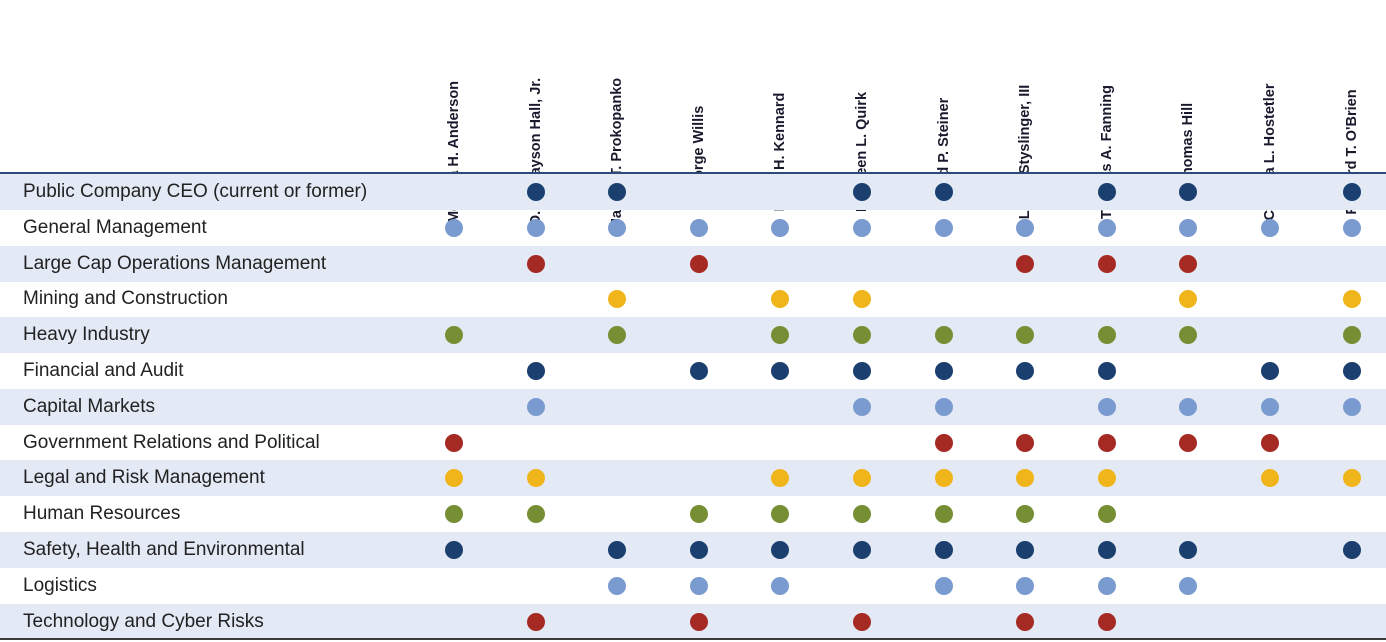 This screenshot has width=1386, height=642. I want to click on director-column-header: James T. Prokopanko, so click(617, 113).